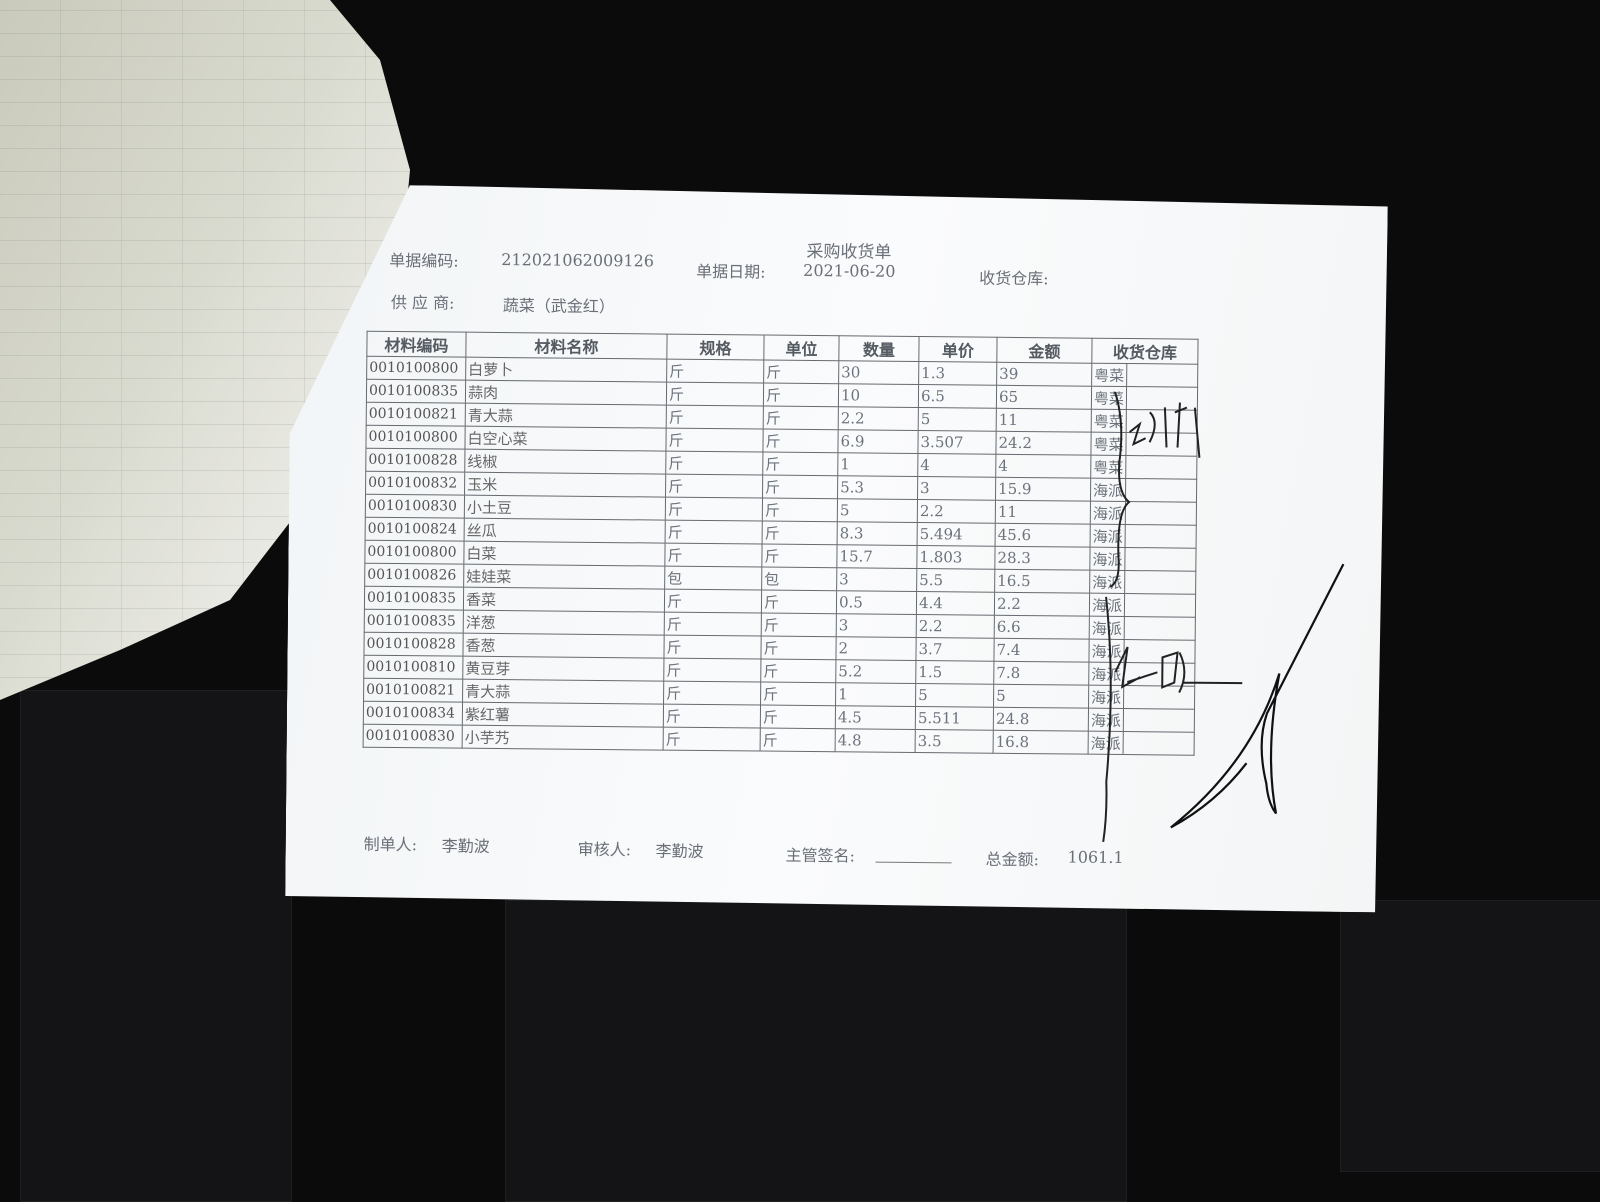 The image size is (1600, 1202). What do you see at coordinates (1164, 430) in the screenshot?
I see `handwriting-zonghe` at bounding box center [1164, 430].